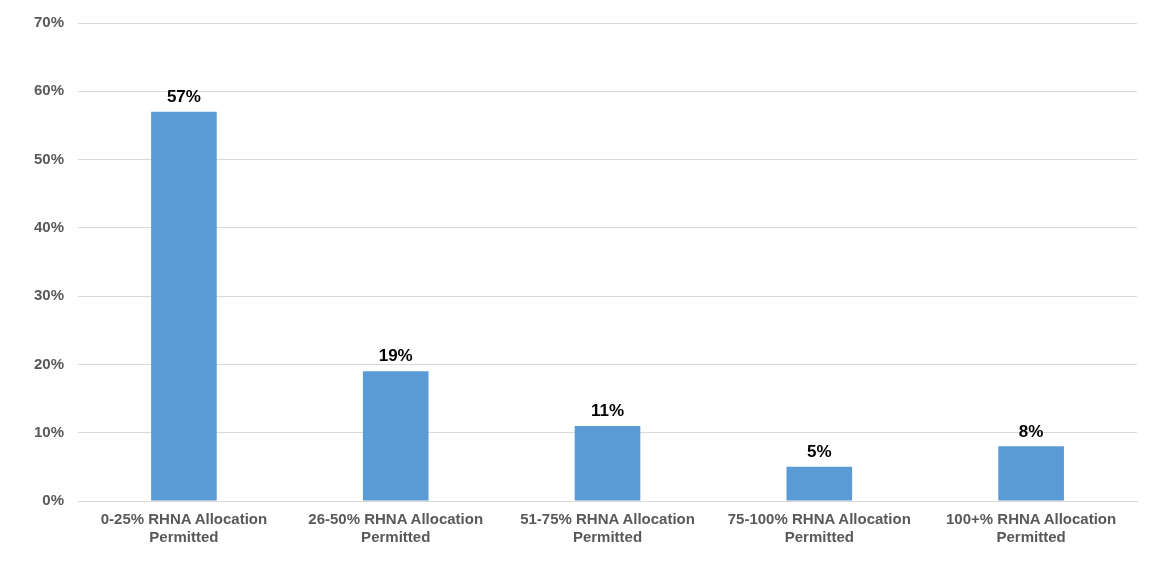 The image size is (1167, 567). I want to click on x-tick-label: 26-50% RHNA Allocation Permitted, so click(396, 528).